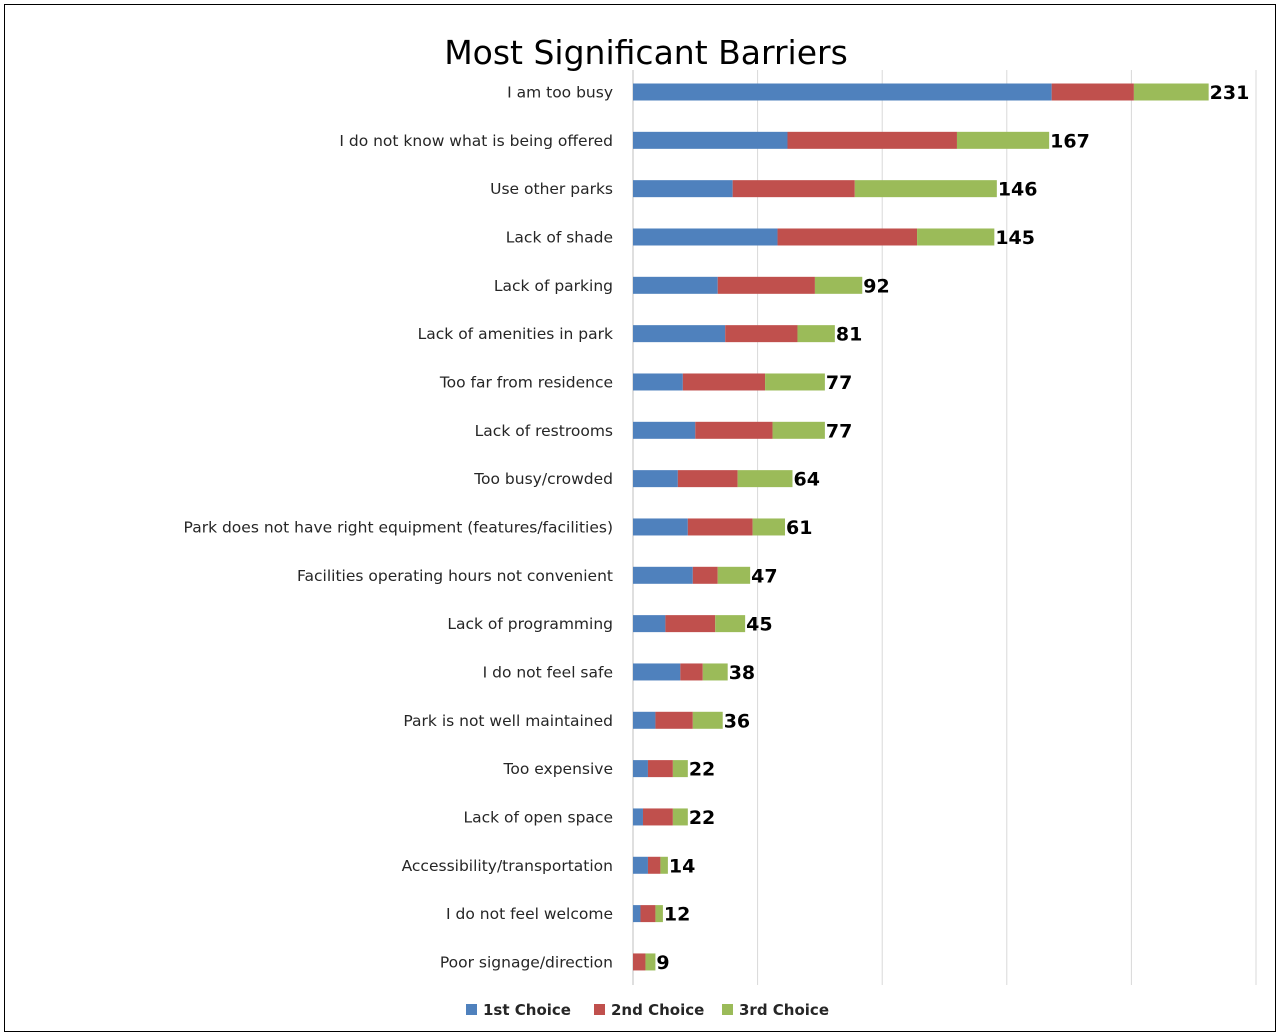 This screenshot has width=1282, height=1036. I want to click on total-label: 92, so click(876, 286).